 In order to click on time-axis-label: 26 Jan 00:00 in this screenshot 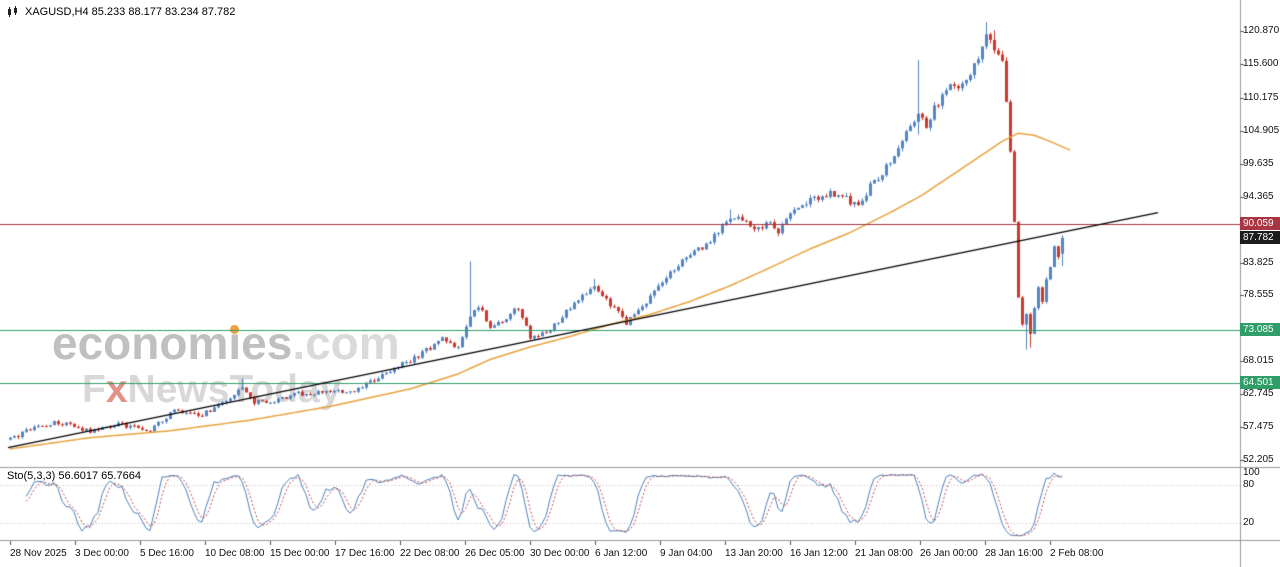, I will do `click(949, 553)`.